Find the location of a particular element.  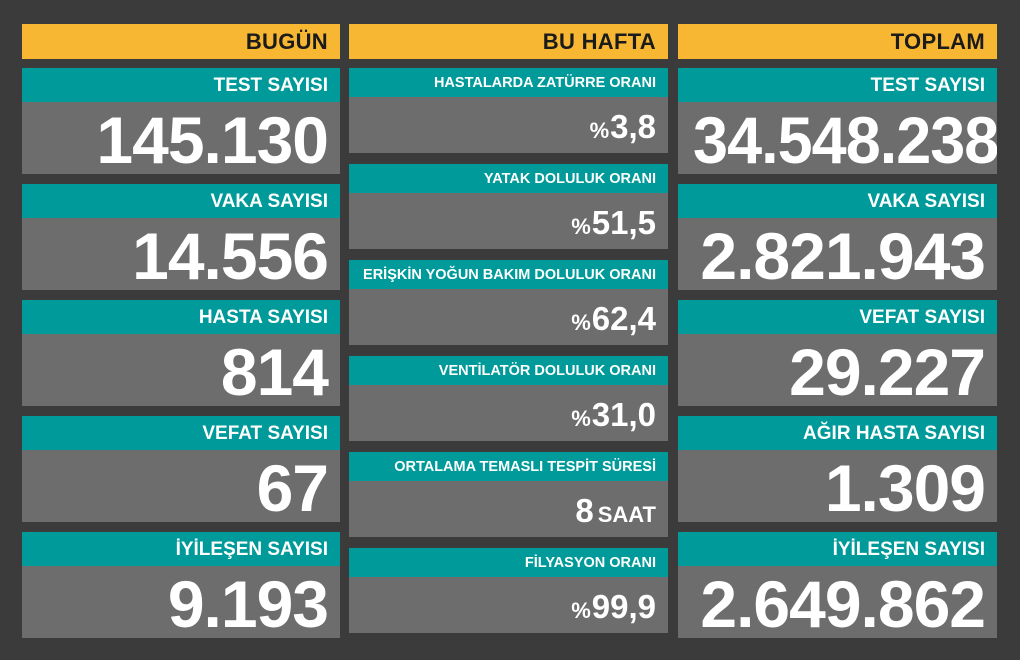

card-value: 814 is located at coordinates (181, 370).